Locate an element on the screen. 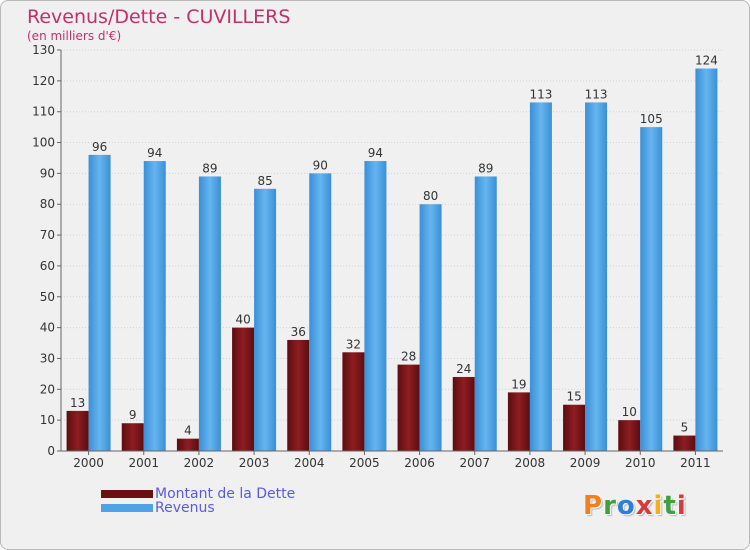  y-tick-label: 100 is located at coordinates (43, 143).